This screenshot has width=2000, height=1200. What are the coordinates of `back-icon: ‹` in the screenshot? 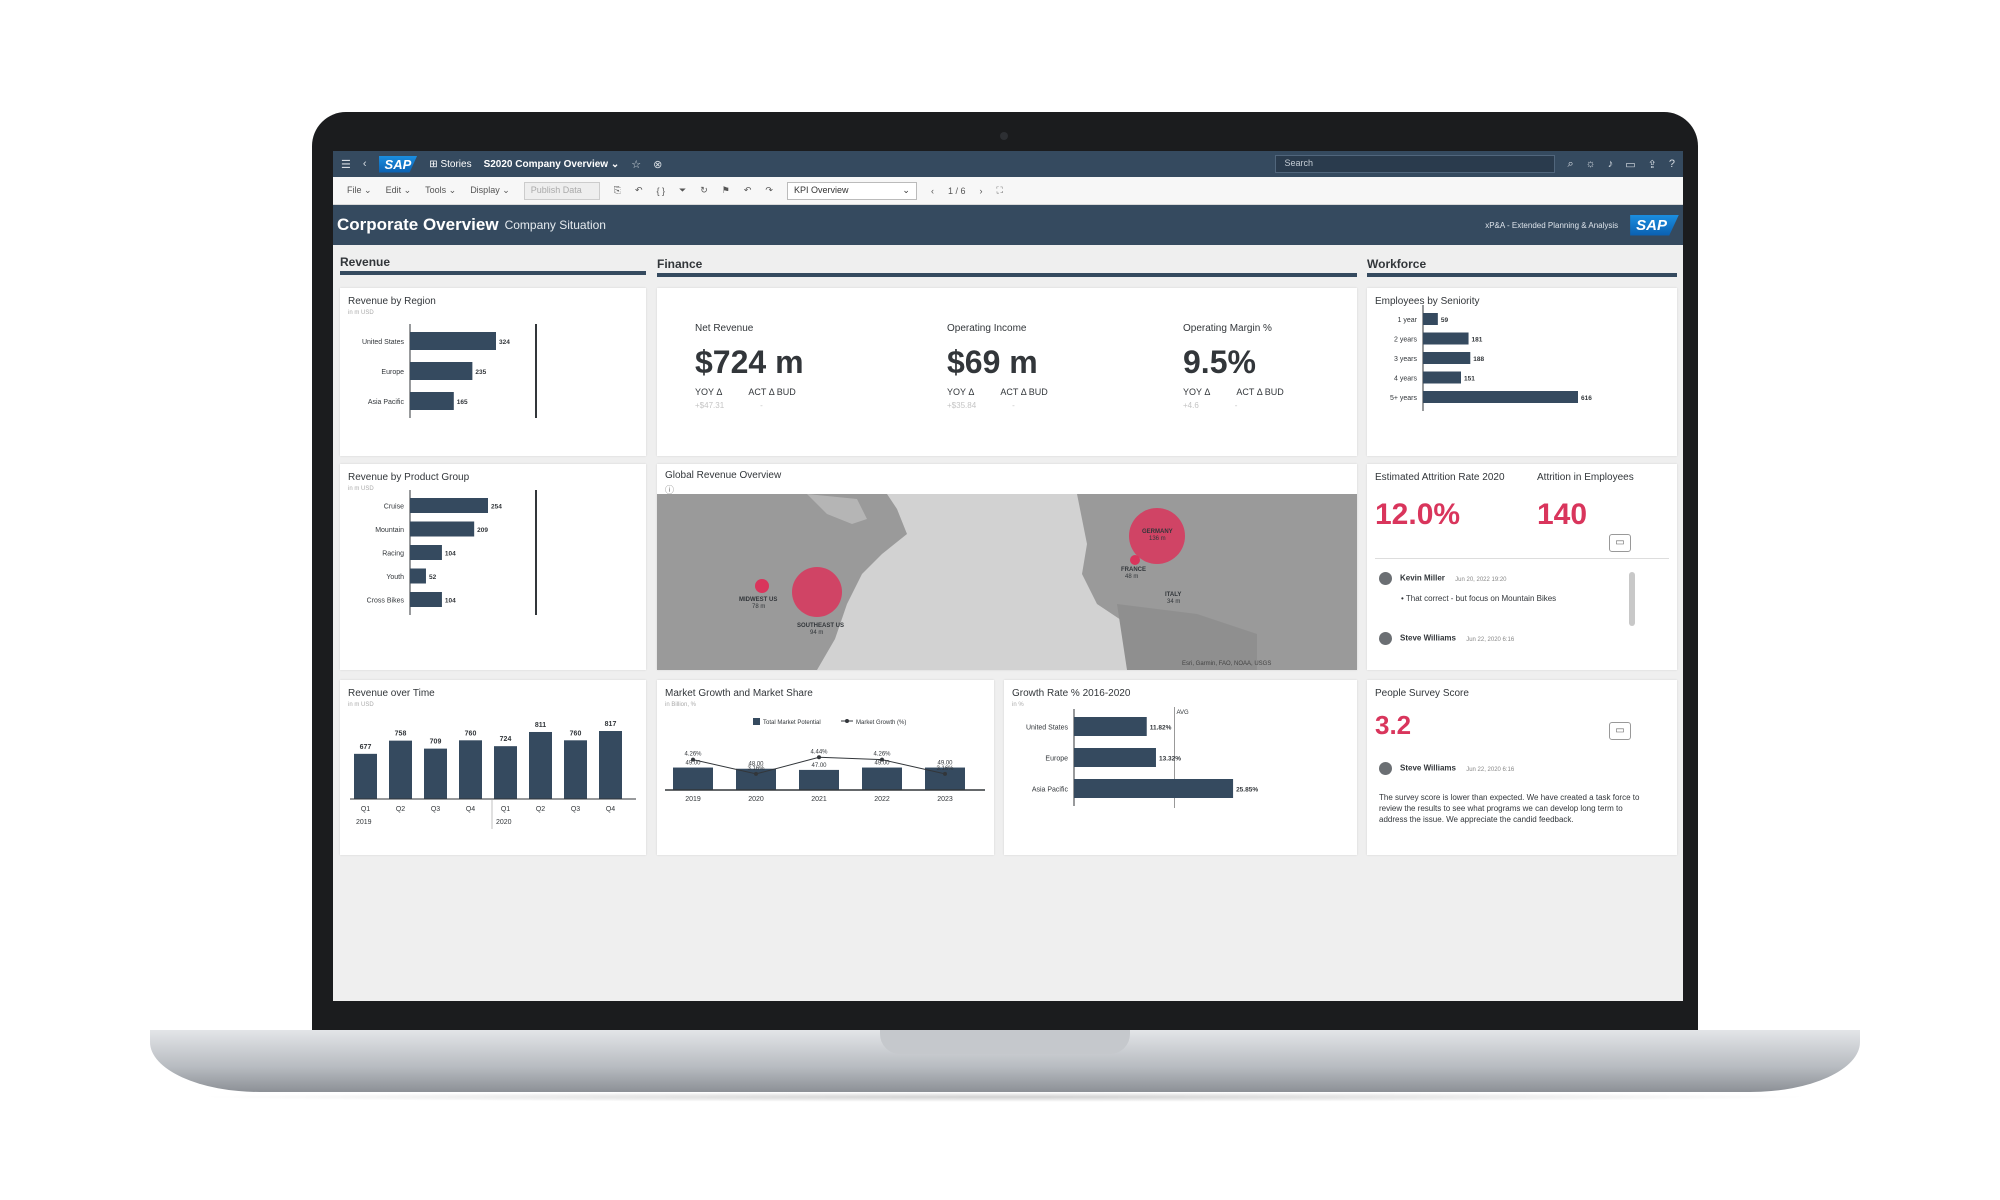 It's located at (364, 164).